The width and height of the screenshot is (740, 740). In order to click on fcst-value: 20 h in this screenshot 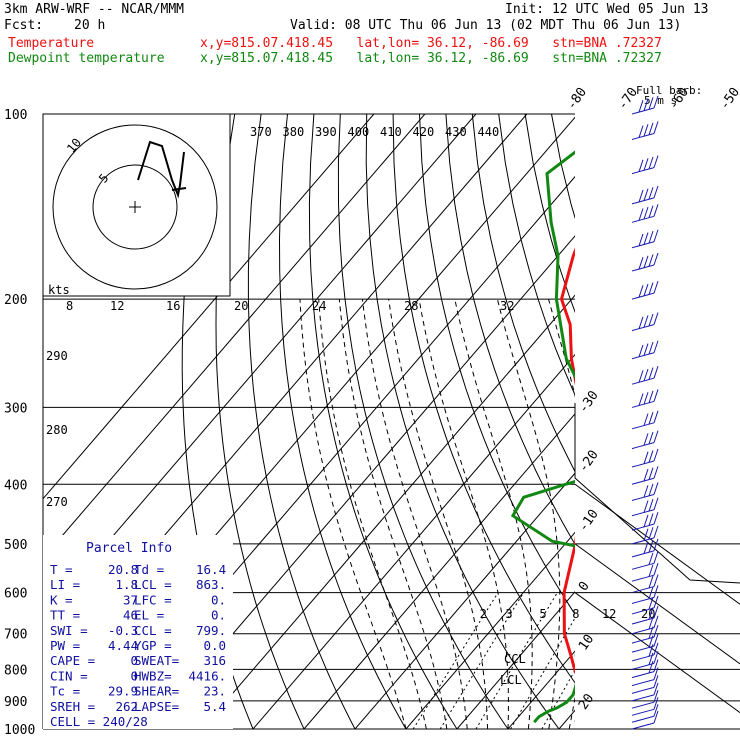, I will do `click(90, 25)`.